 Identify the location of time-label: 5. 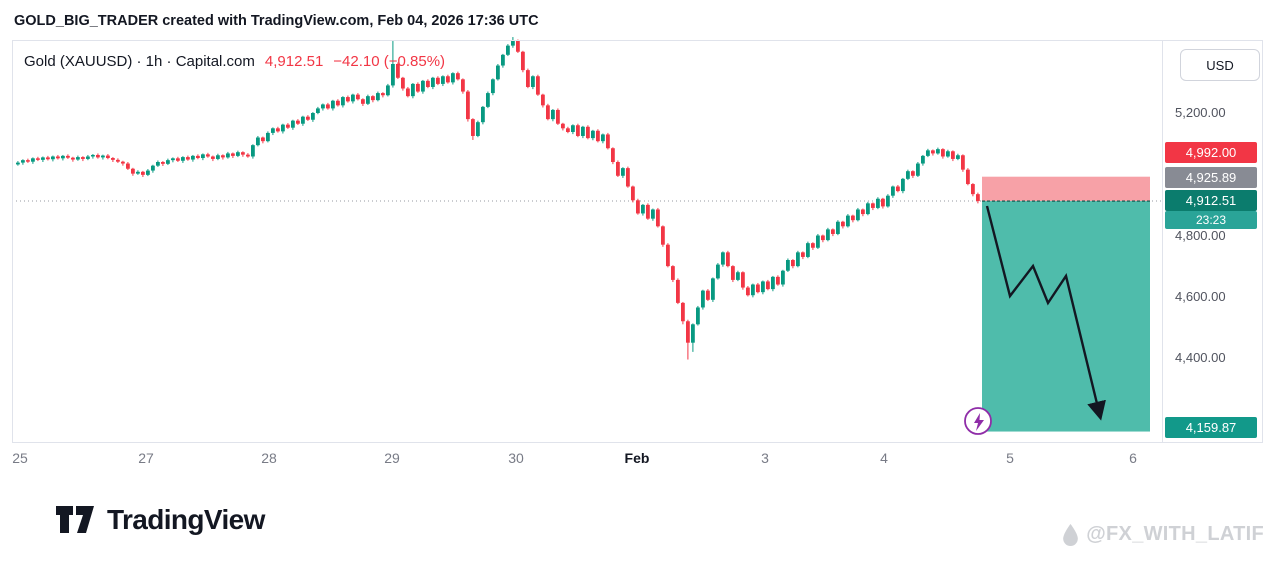
(1010, 458).